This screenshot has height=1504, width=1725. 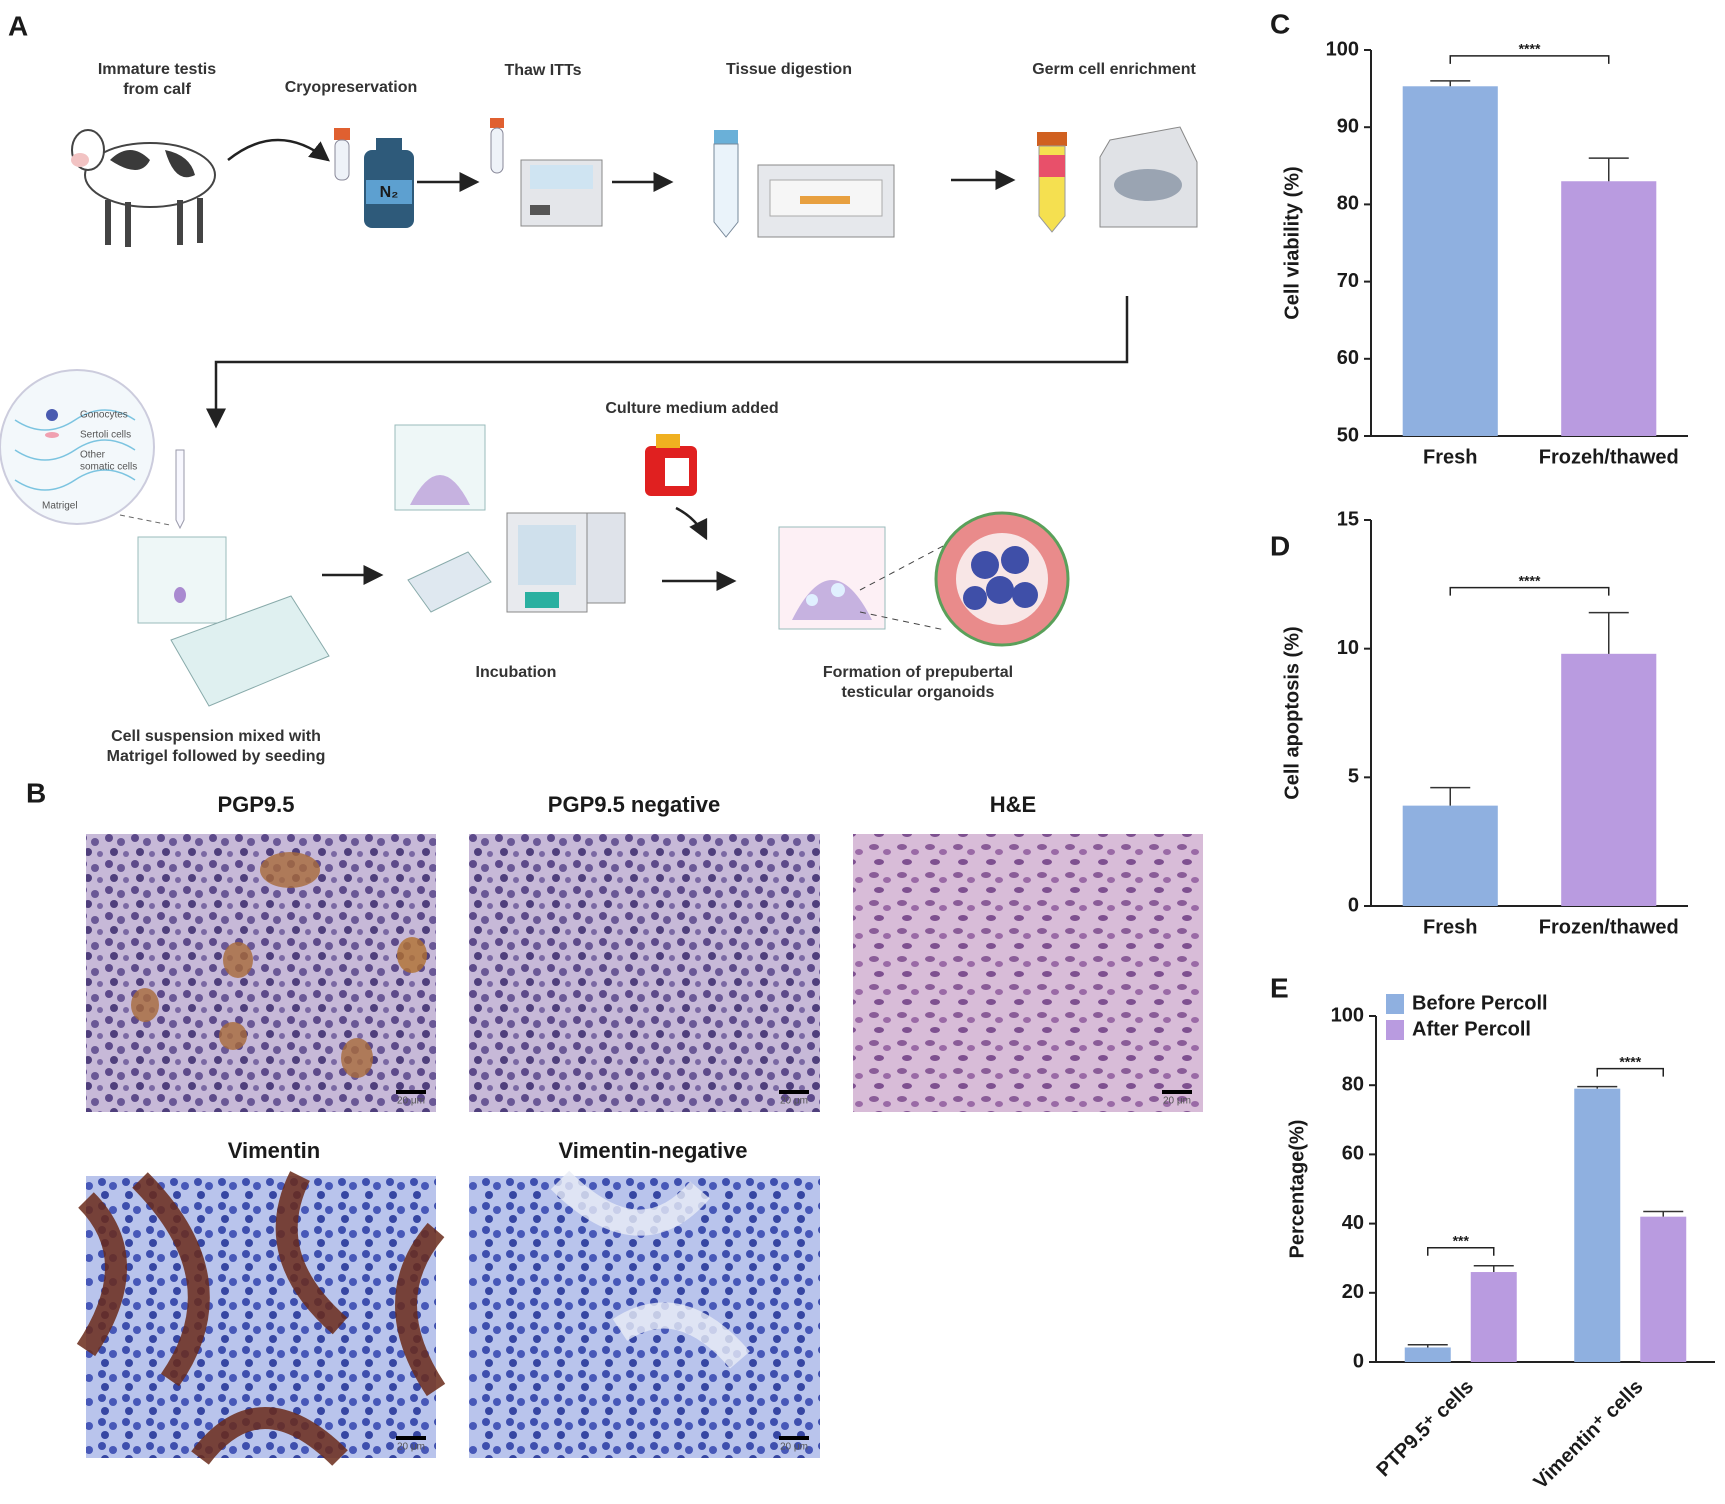 I want to click on incubation-icons, so click(x=545, y=518).